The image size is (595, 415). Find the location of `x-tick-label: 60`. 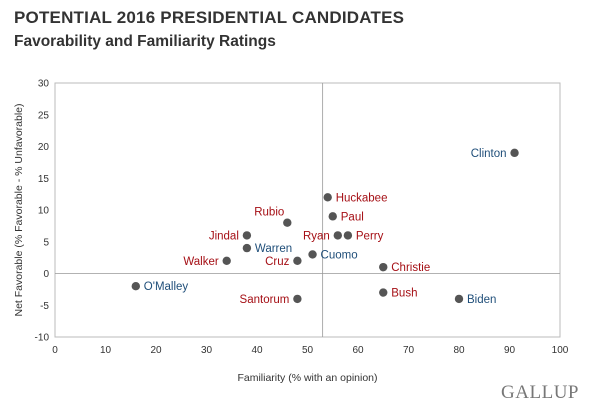

x-tick-label: 60 is located at coordinates (358, 350).